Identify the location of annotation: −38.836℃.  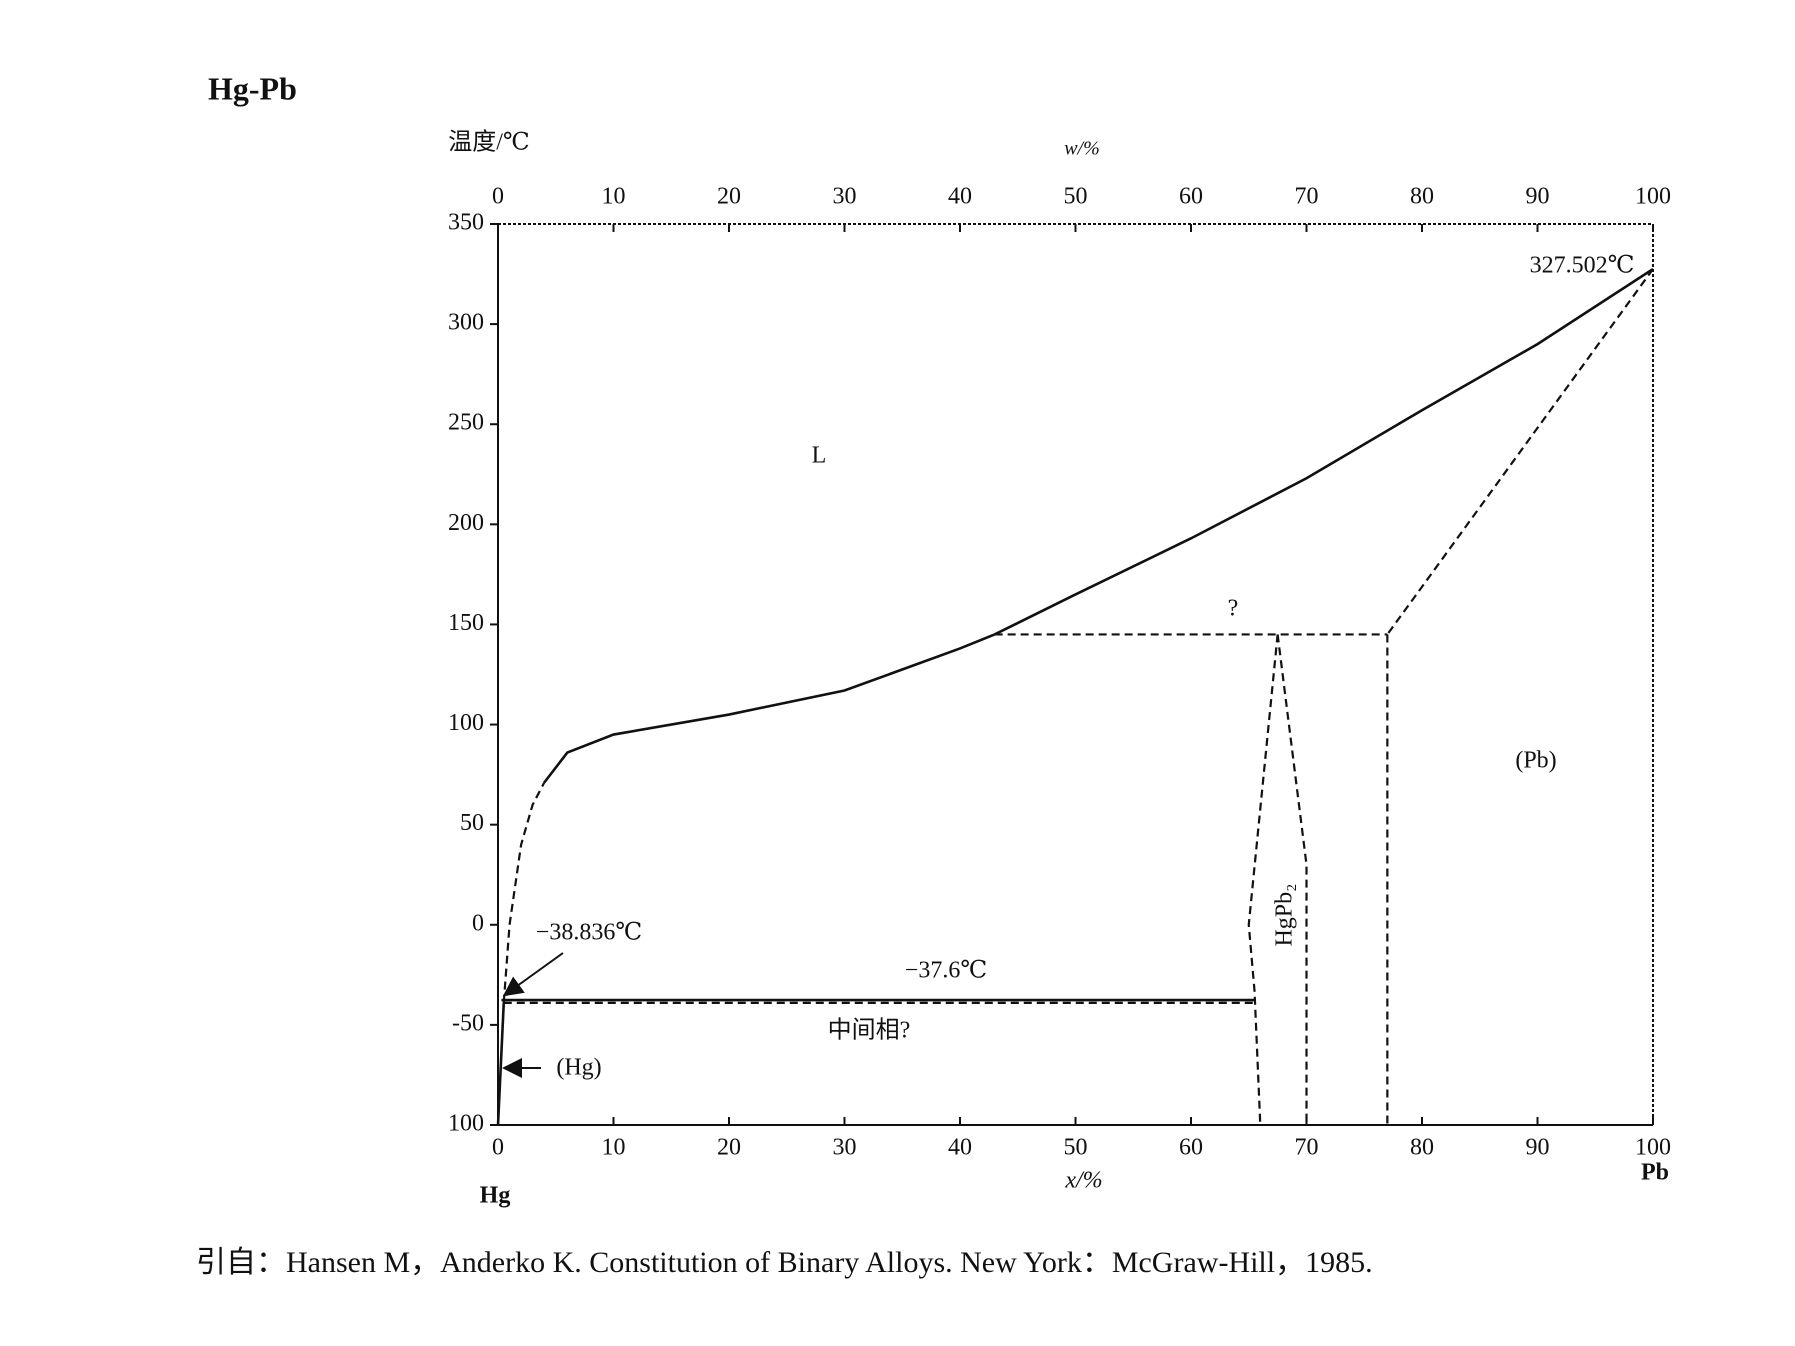
(589, 933).